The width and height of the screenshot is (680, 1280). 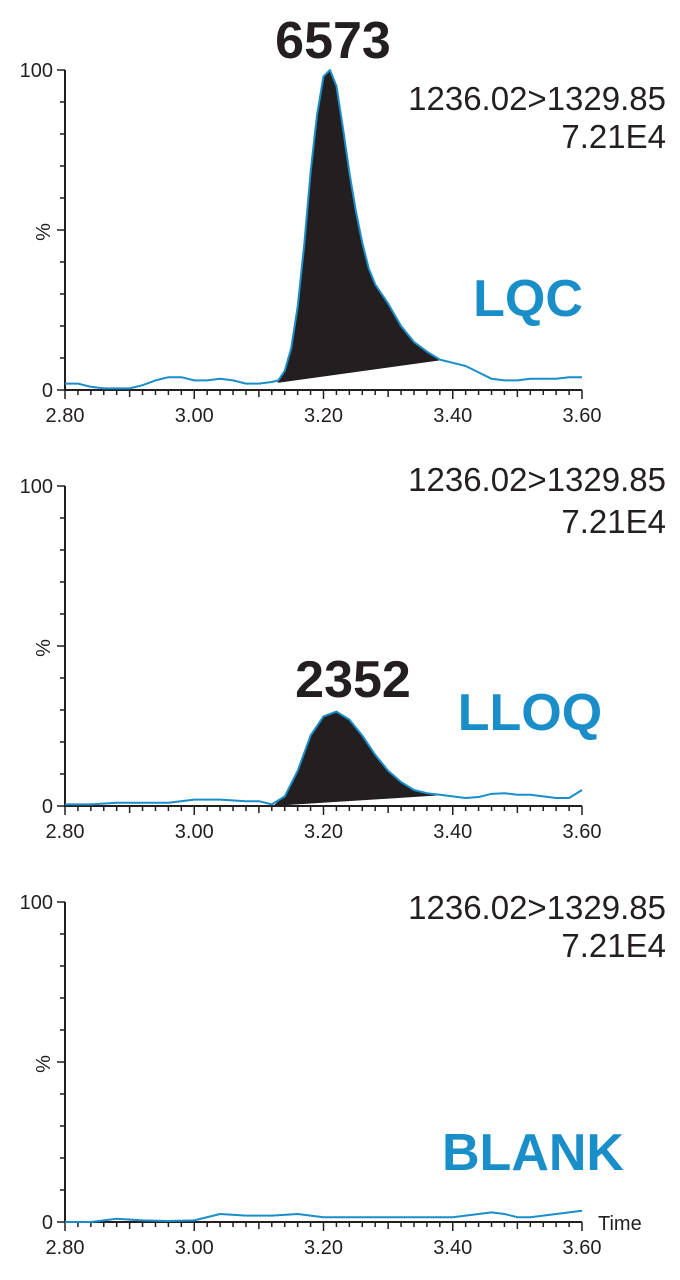 I want to click on x-axis-label: Time, so click(x=620, y=1224).